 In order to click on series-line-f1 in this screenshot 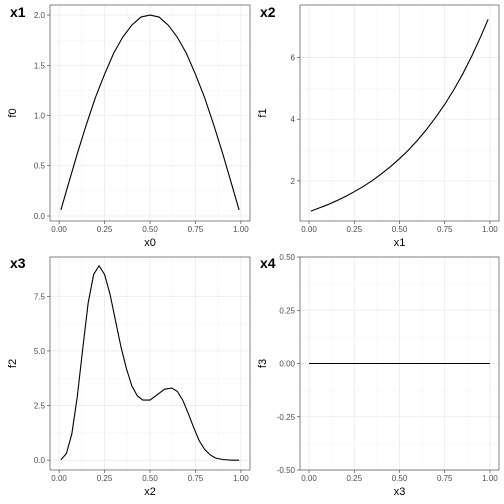, I will do `click(399, 115)`.